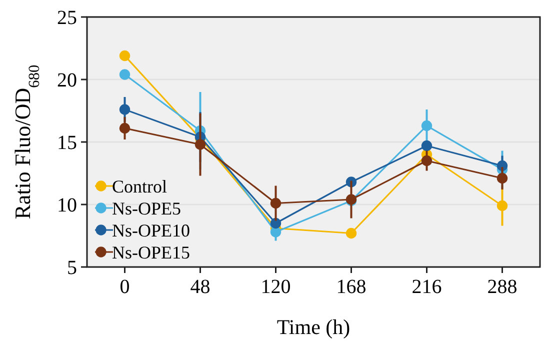 The image size is (550, 346). I want to click on legend-label: Ns-OPE15, so click(151, 252).